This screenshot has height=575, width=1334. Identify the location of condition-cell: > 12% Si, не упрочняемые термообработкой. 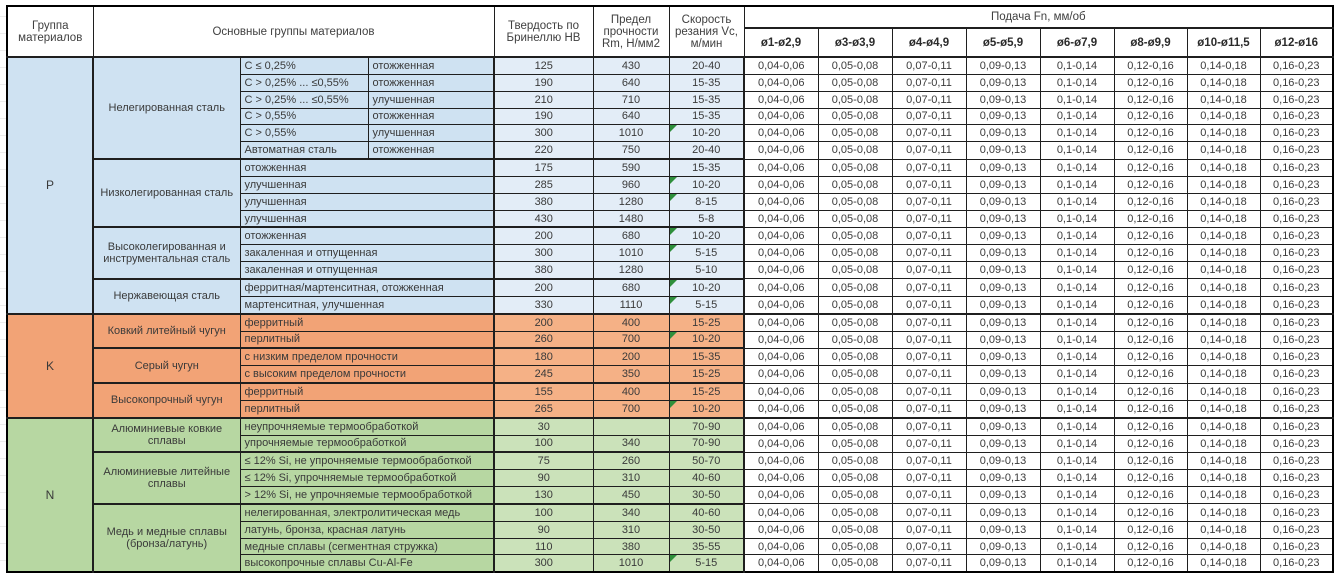
(367, 495).